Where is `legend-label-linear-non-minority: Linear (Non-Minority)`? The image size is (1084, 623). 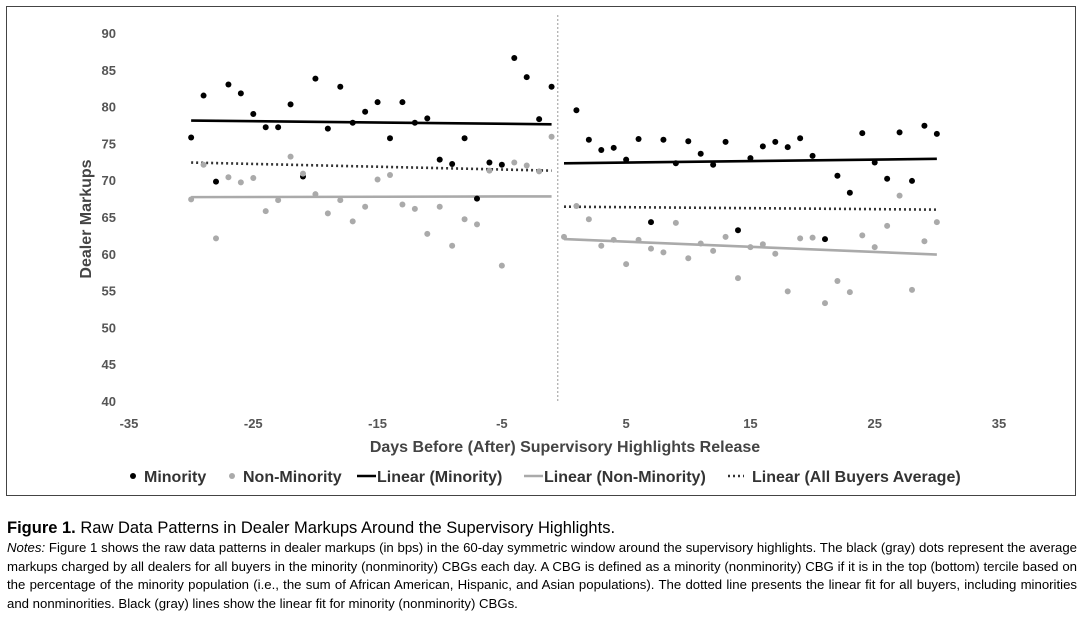
legend-label-linear-non-minority: Linear (Non-Minority) is located at coordinates (625, 477).